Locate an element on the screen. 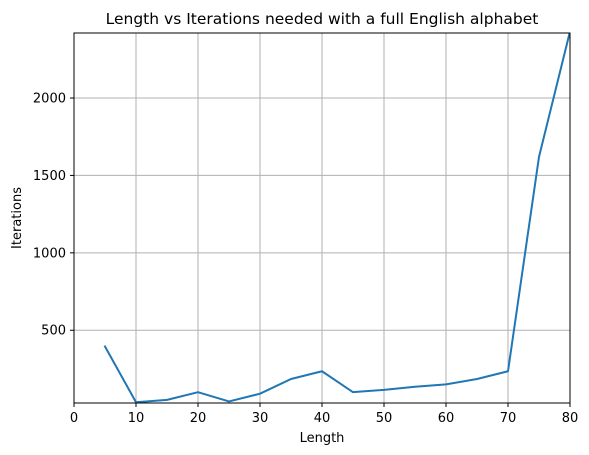 Image resolution: width=589 pixels, height=455 pixels. x-tick-label: 50 is located at coordinates (384, 418).